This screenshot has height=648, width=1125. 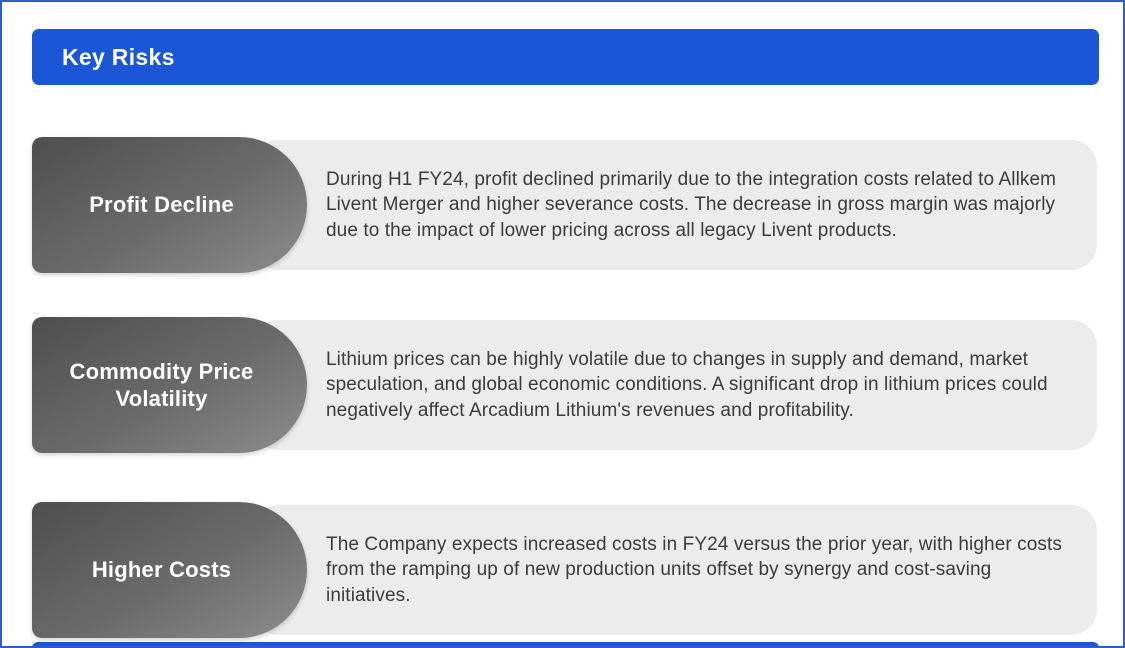 I want to click on risk-label: Higher Costs, so click(x=161, y=570).